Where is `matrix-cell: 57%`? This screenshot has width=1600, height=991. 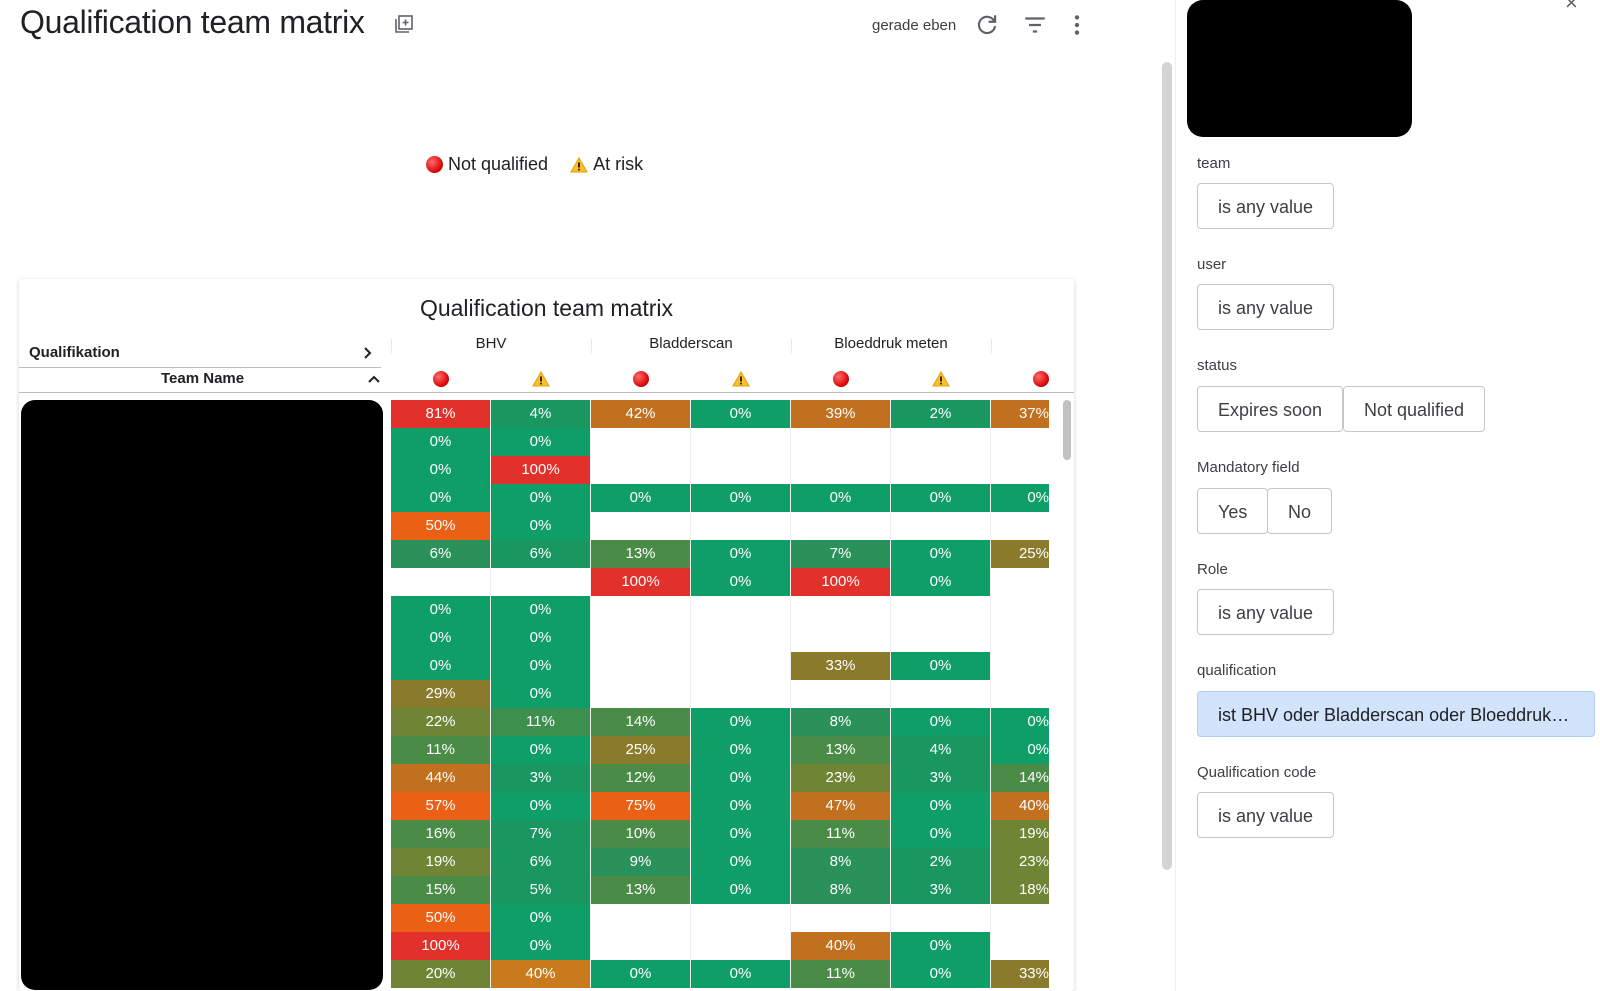 matrix-cell: 57% is located at coordinates (440, 806).